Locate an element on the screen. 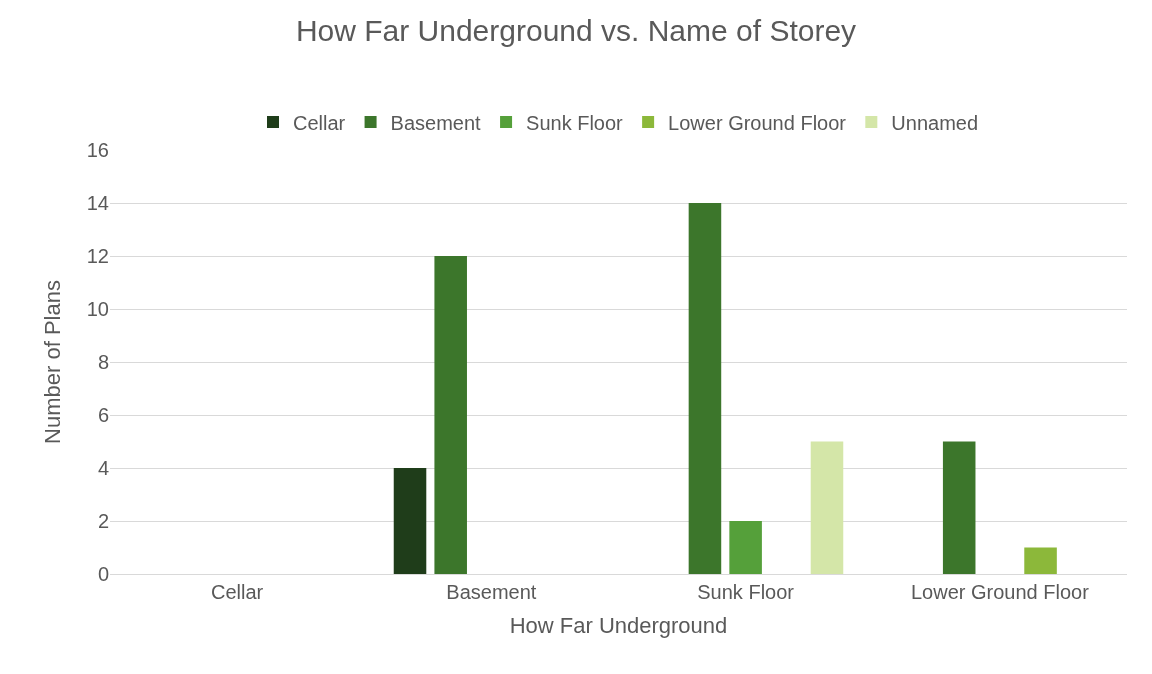  legend-label: Basement is located at coordinates (436, 122).